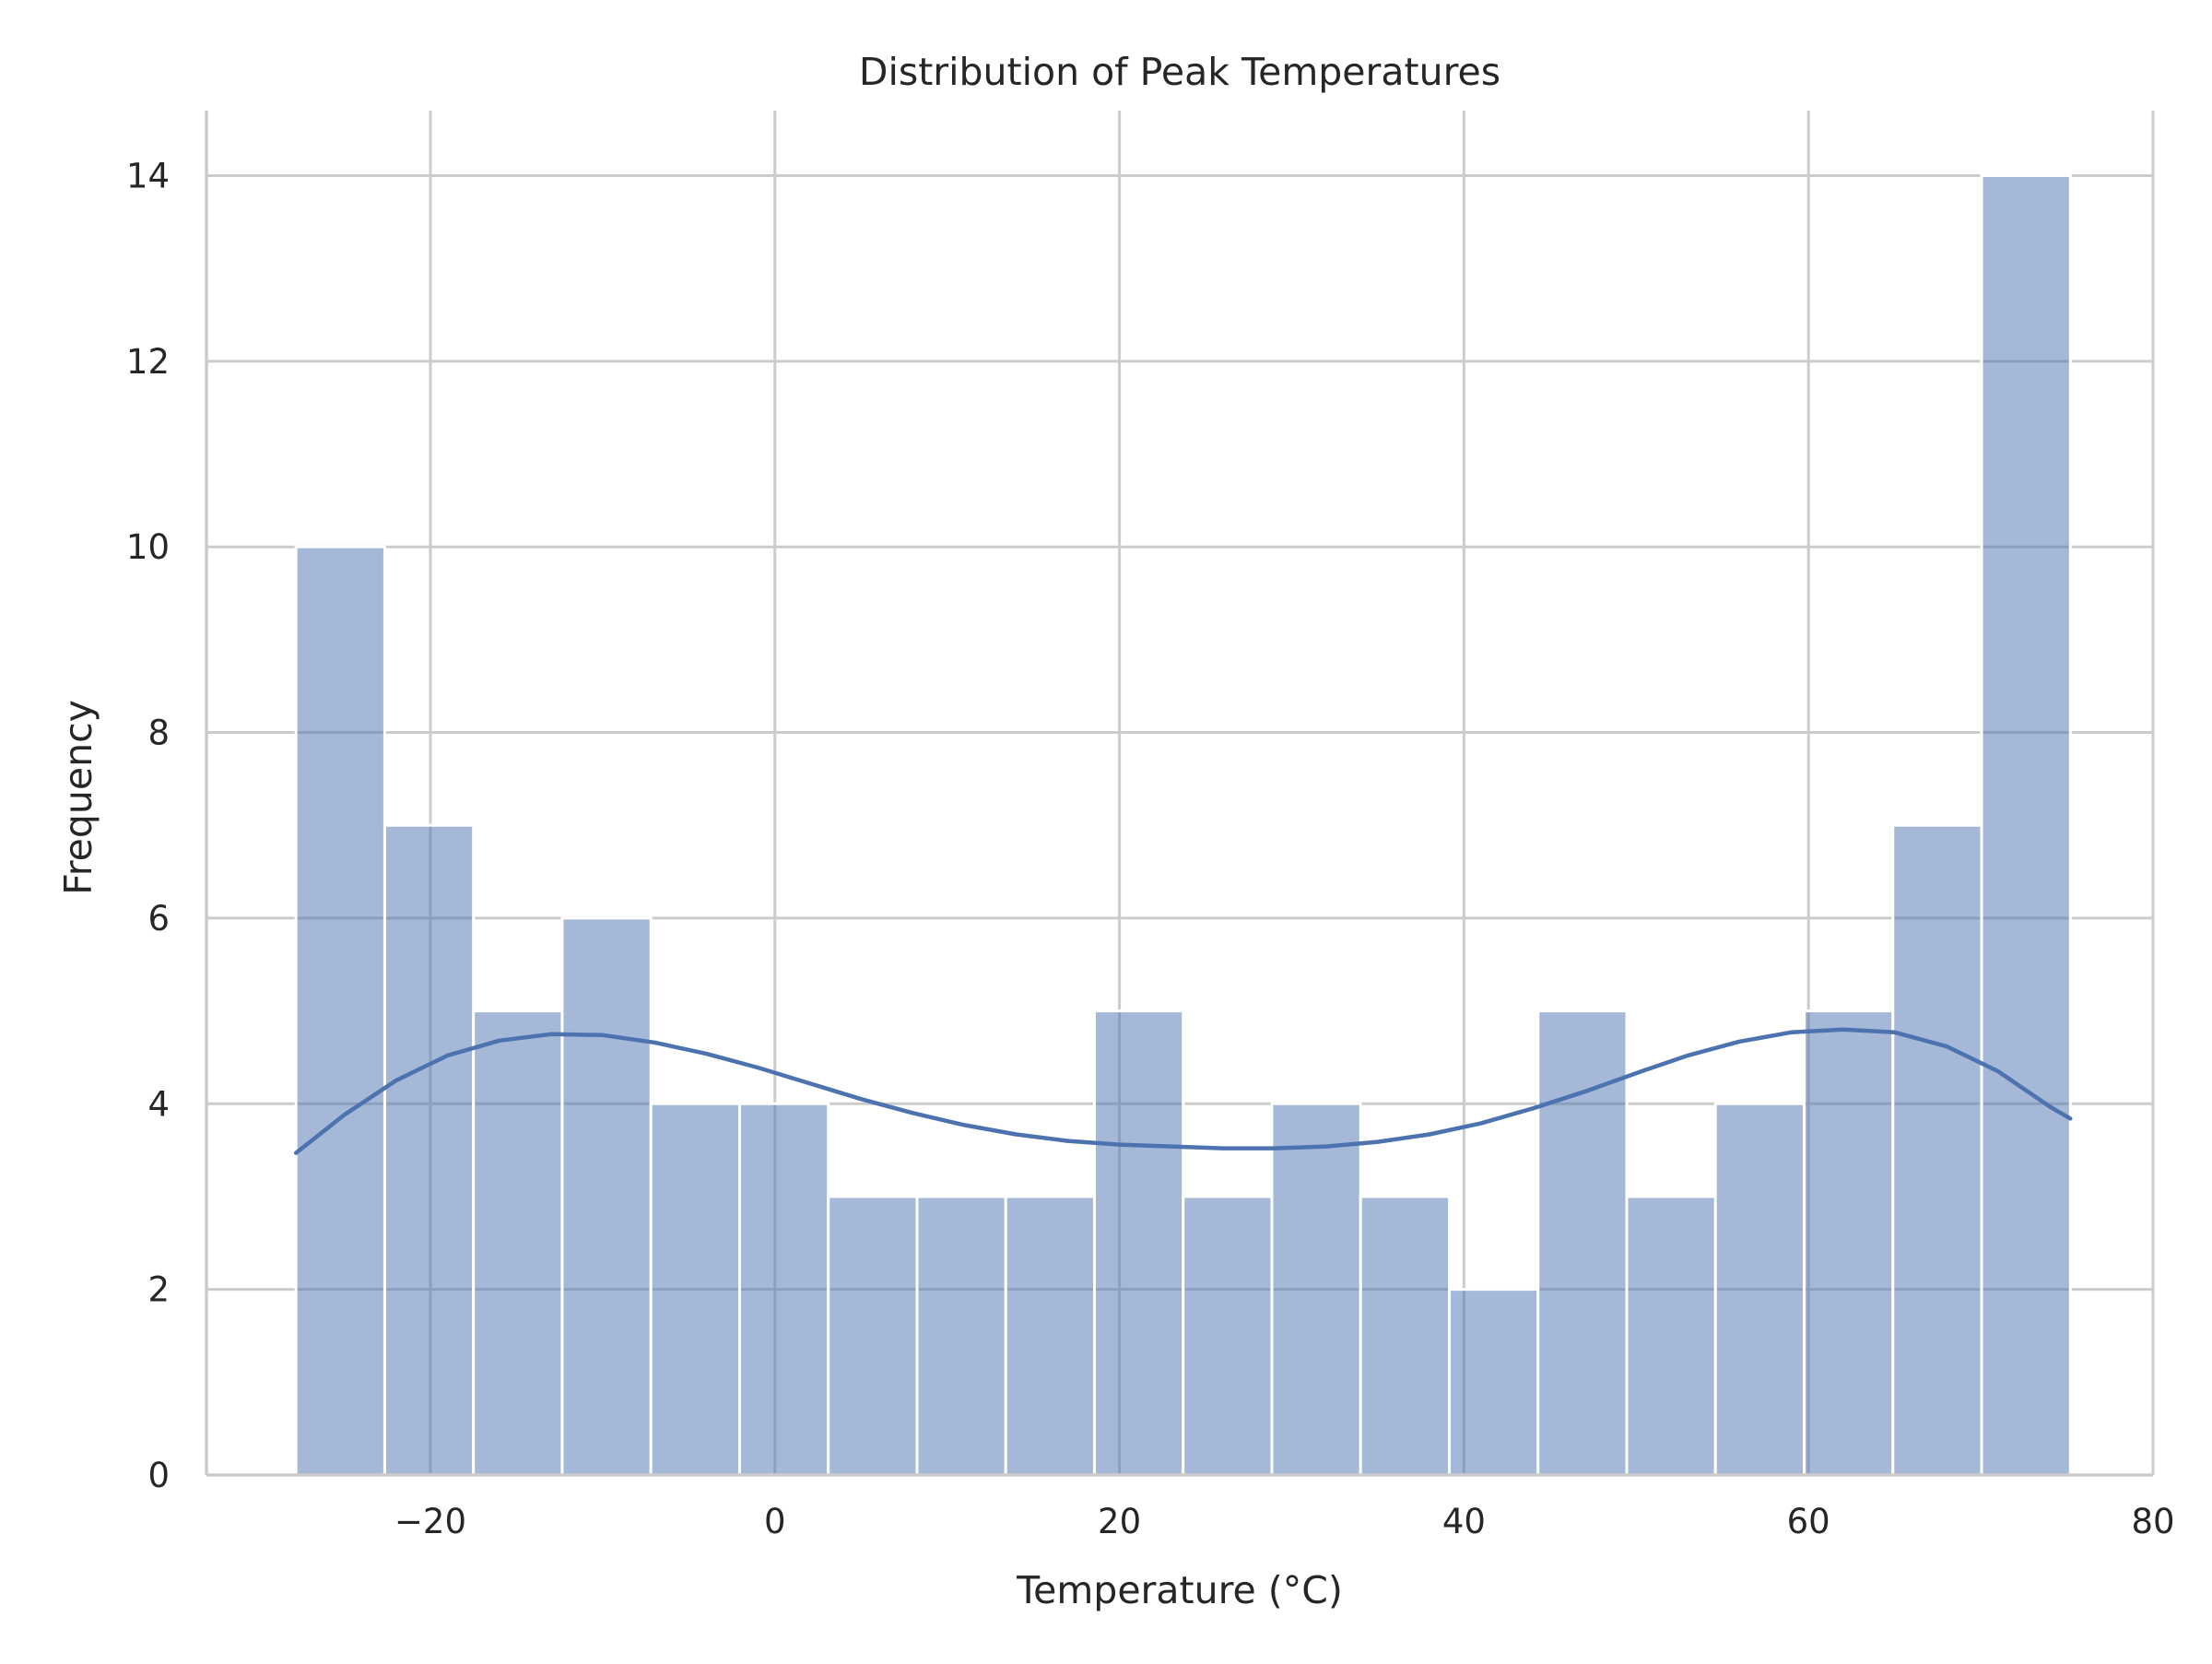 This screenshot has height=1664, width=2212. Describe the element at coordinates (1464, 1521) in the screenshot. I see `x-tick-label: 40` at that location.